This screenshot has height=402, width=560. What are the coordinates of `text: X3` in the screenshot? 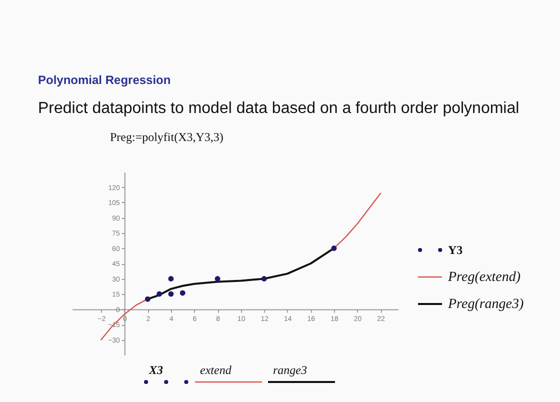 It's located at (156, 370).